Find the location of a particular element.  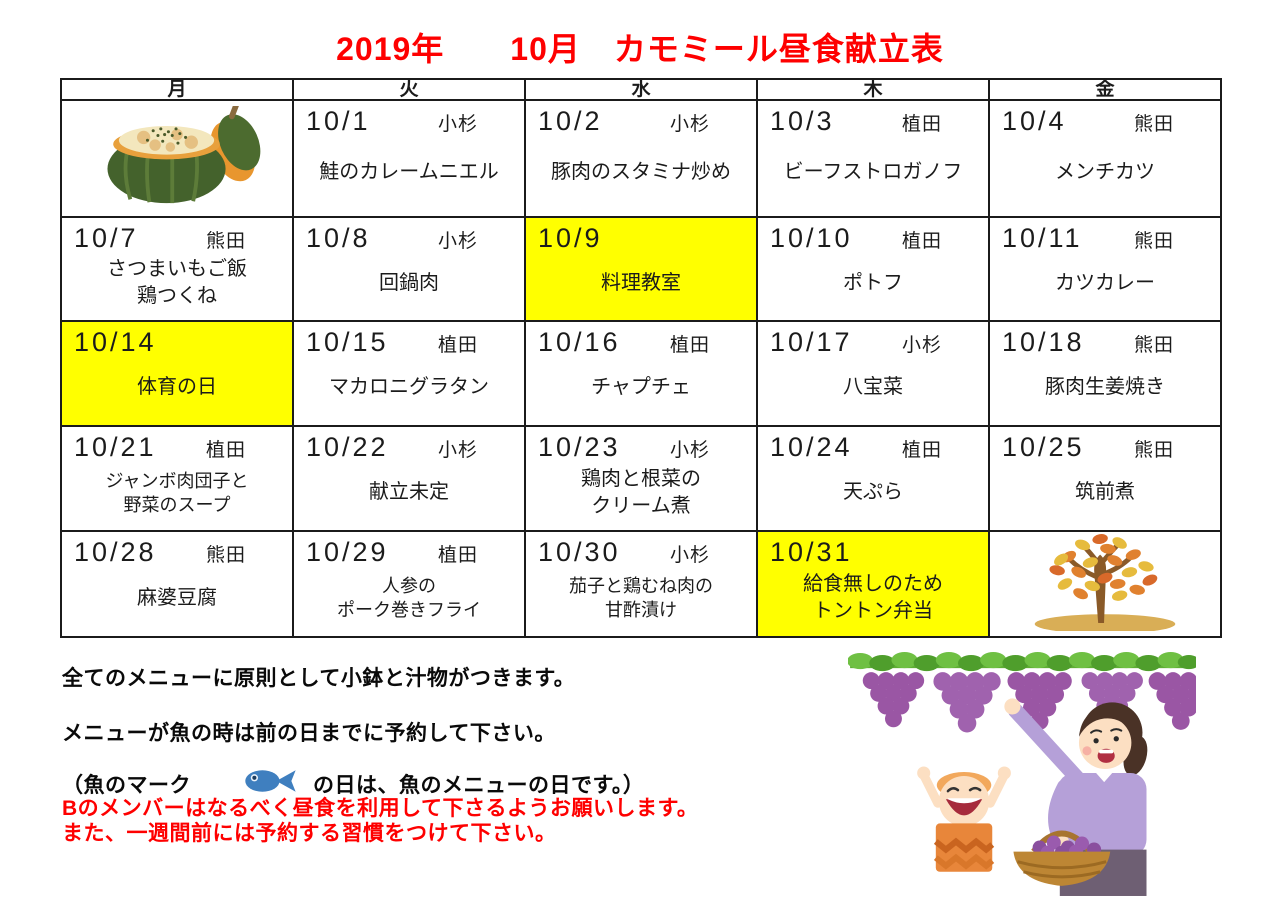

cell-date-row: 10/1 小杉 is located at coordinates (409, 119).